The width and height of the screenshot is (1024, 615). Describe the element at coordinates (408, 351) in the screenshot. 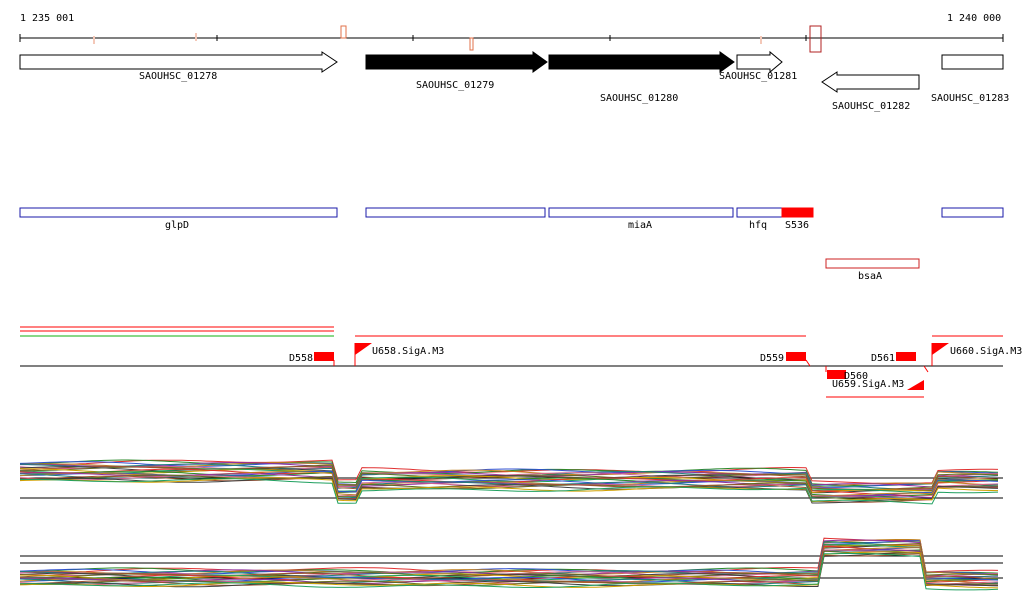

I see `promoter-label: U658.SigA.M3` at that location.